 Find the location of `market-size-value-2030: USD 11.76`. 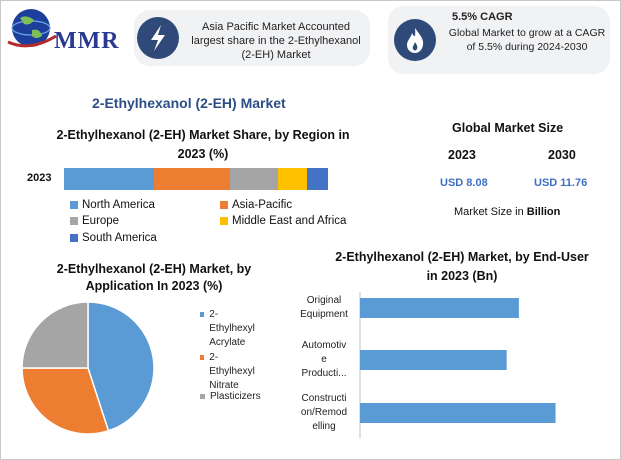

market-size-value-2030: USD 11.76 is located at coordinates (561, 183).